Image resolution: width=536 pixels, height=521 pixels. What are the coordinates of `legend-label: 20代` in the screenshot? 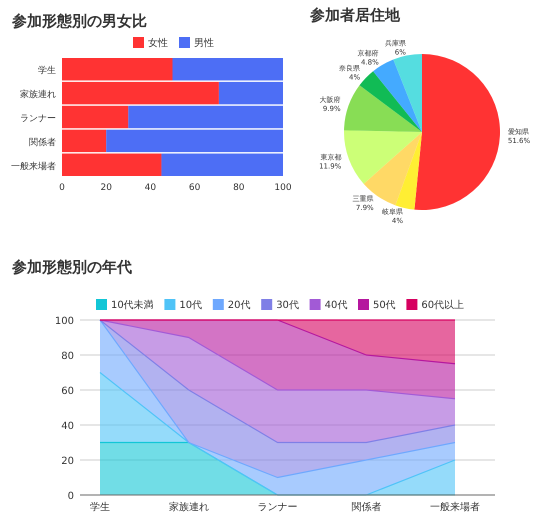 It's located at (239, 305).